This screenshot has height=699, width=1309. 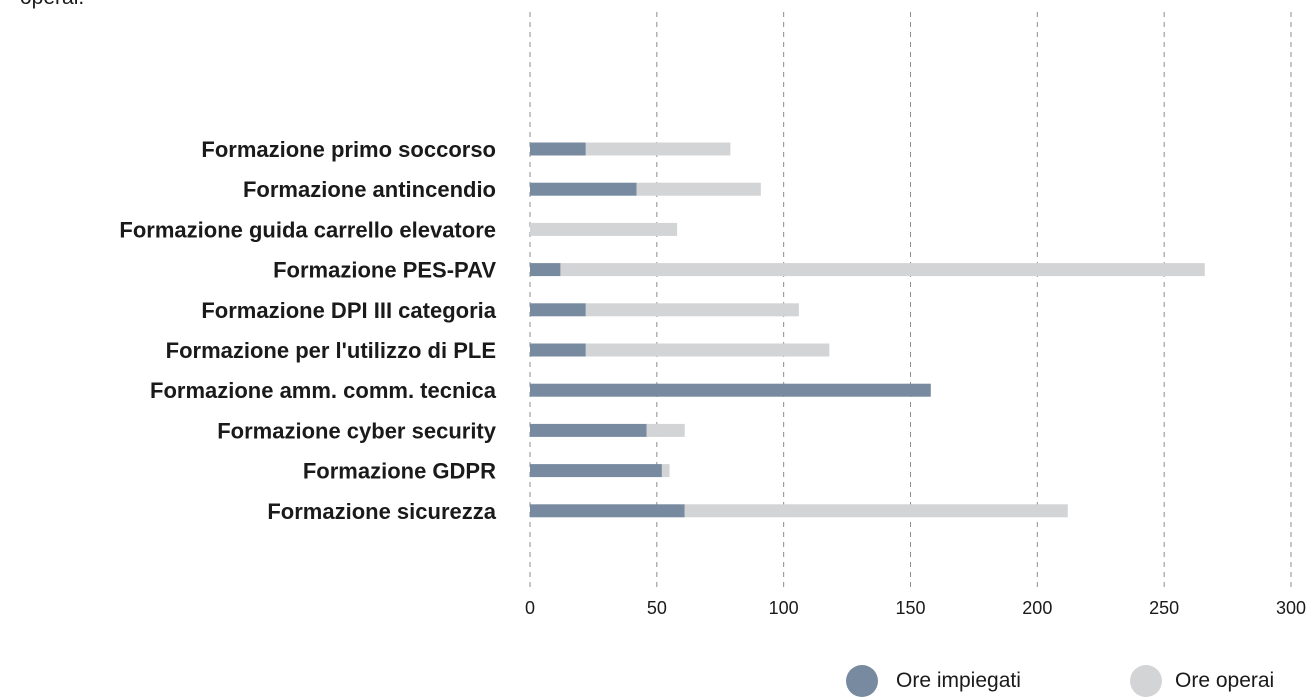 What do you see at coordinates (862, 681) in the screenshot?
I see `legend-marker-ore-impiegati` at bounding box center [862, 681].